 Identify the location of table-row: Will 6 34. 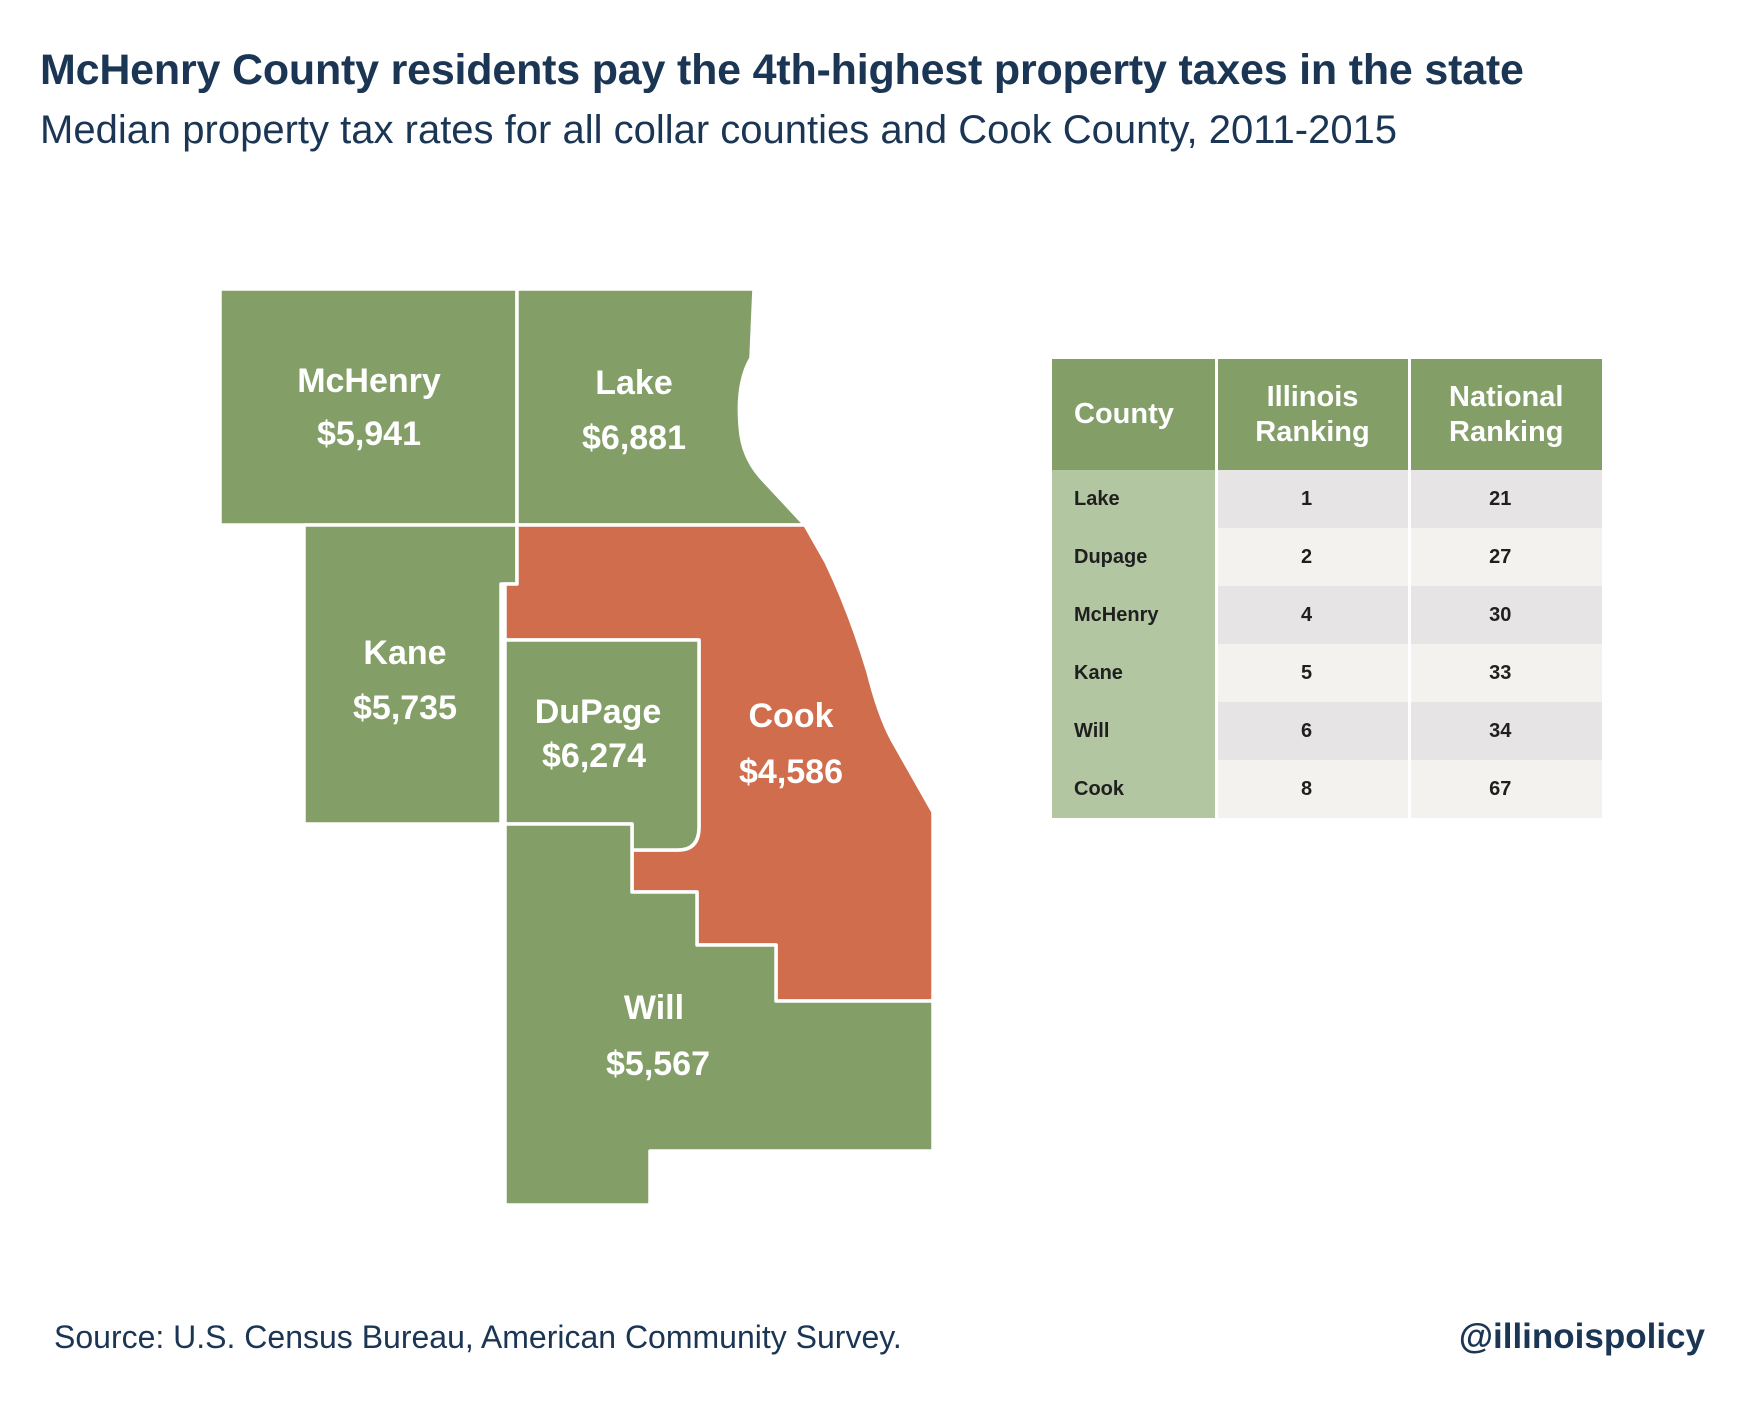
(1327, 731).